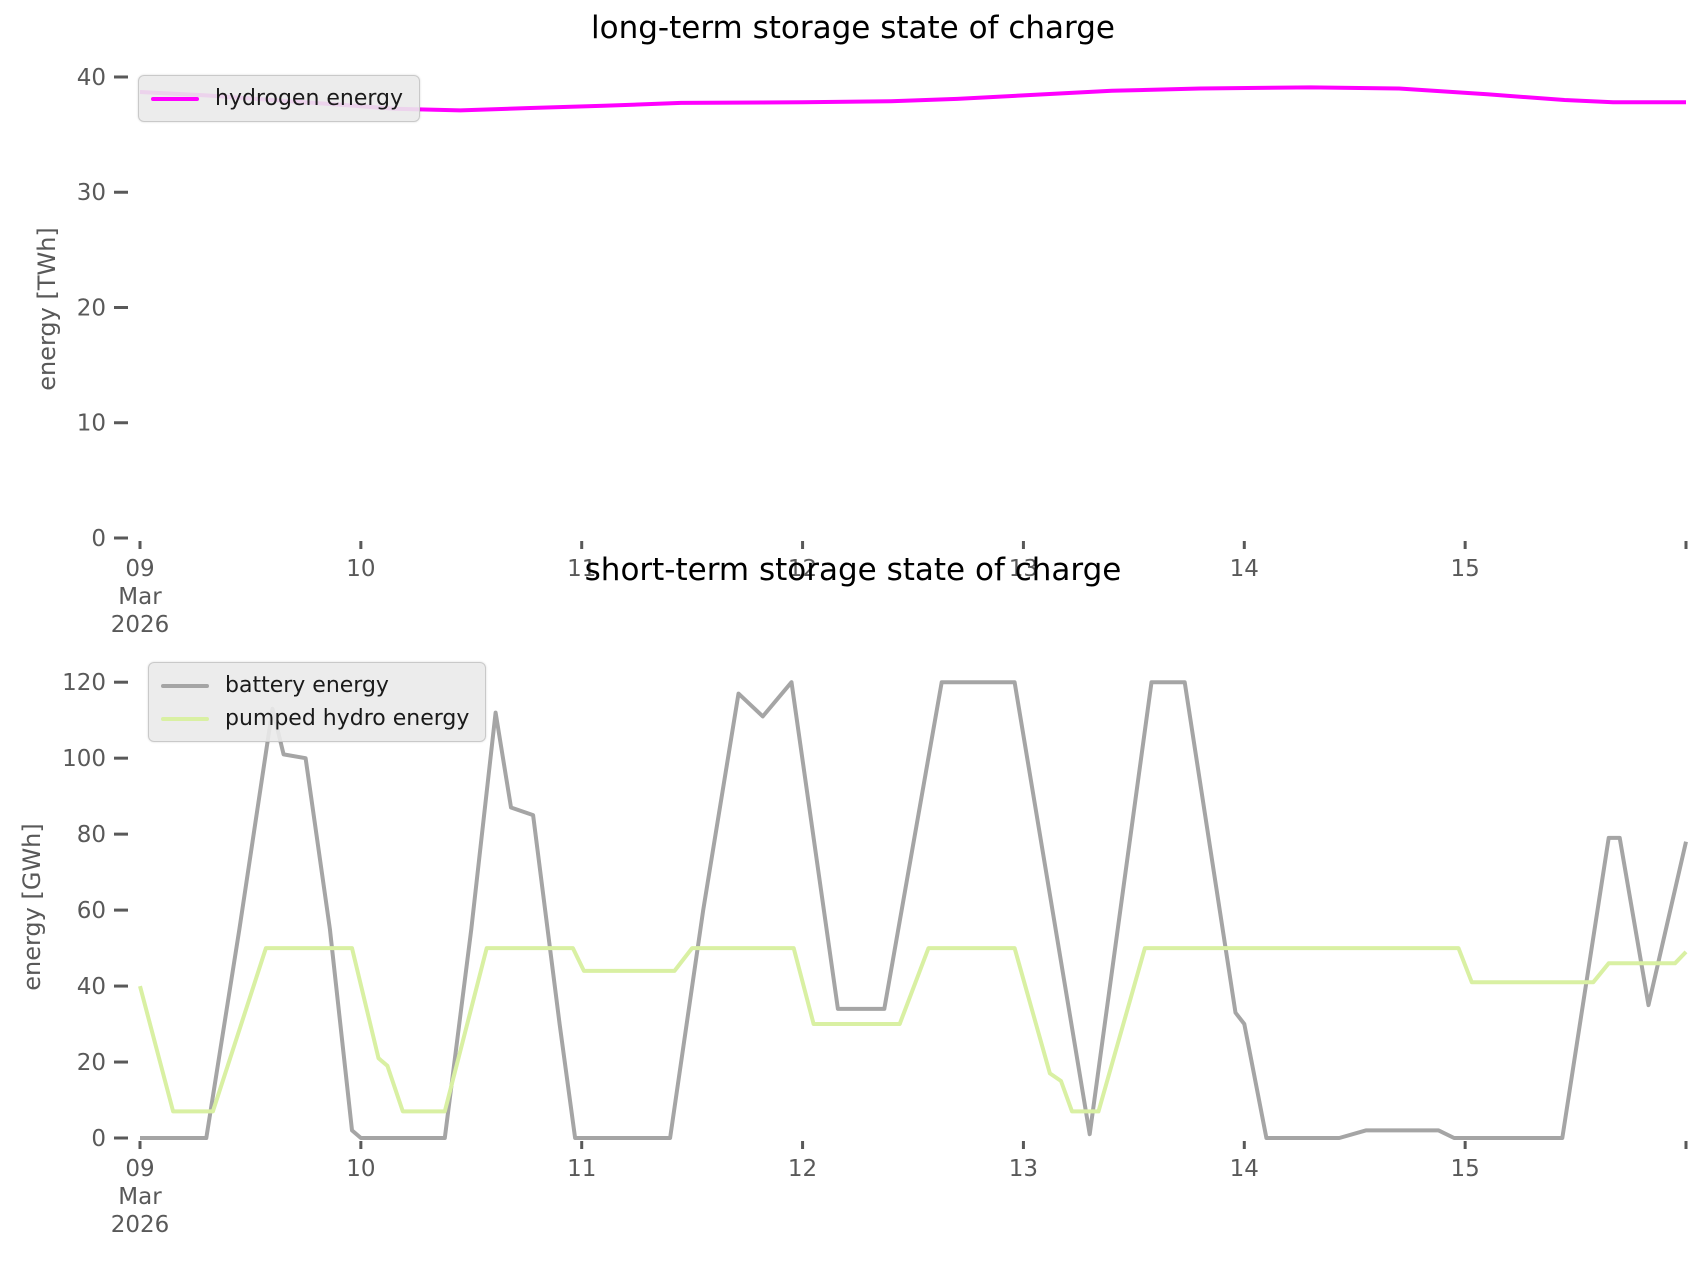  I want to click on legend-short-term: battery energy pumped hydro energy, so click(317, 702).